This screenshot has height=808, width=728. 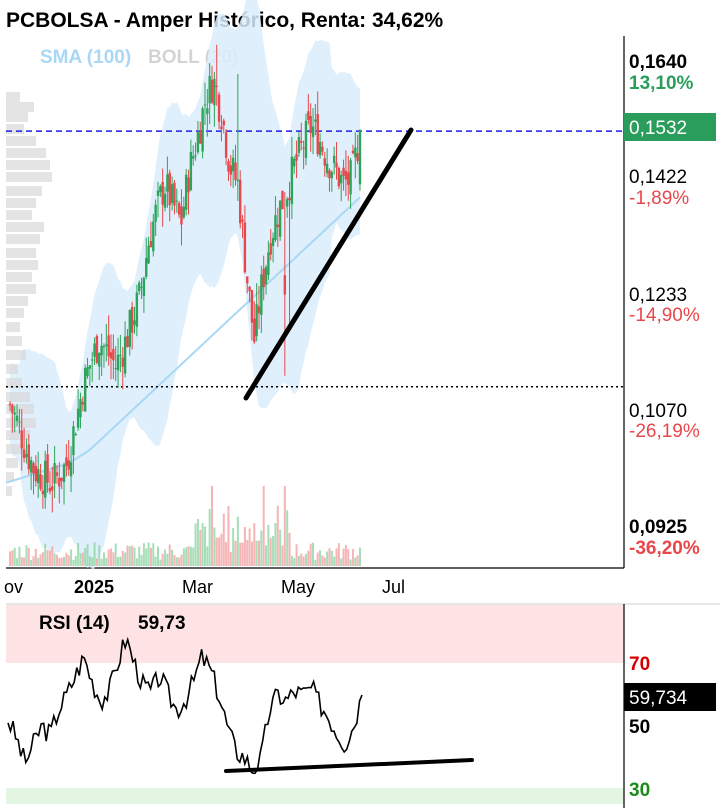 What do you see at coordinates (349, 765) in the screenshot?
I see `trendline-rsi` at bounding box center [349, 765].